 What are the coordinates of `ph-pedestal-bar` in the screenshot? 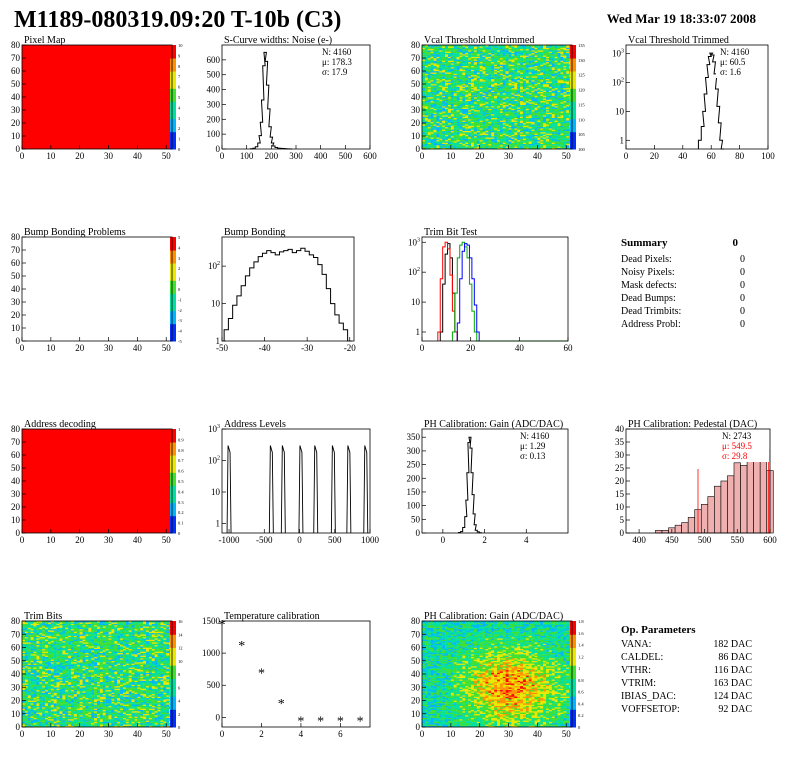 It's located at (724, 507).